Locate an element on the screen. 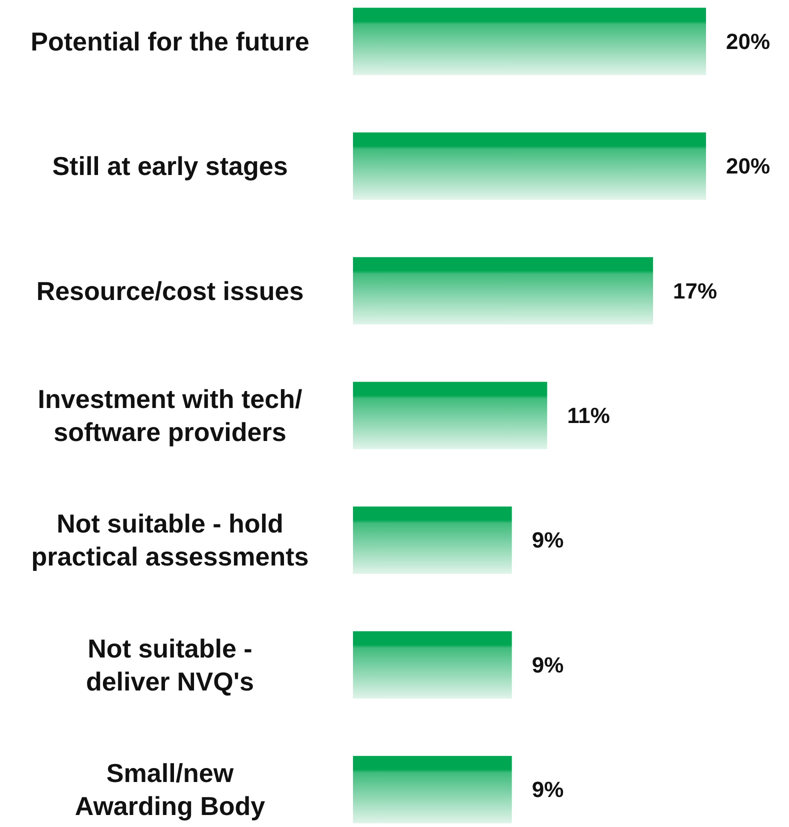 This screenshot has width=789, height=827. data-label: 11% is located at coordinates (588, 415).